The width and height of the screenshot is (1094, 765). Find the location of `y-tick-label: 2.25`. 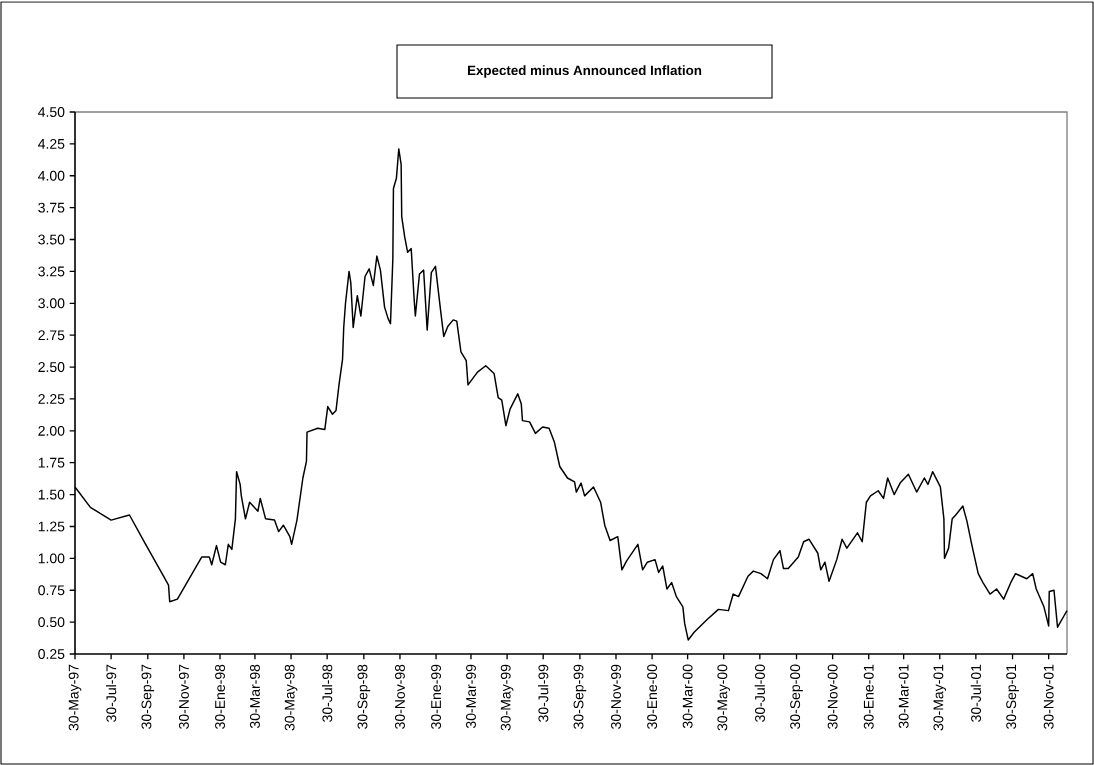

y-tick-label: 2.25 is located at coordinates (51, 399).